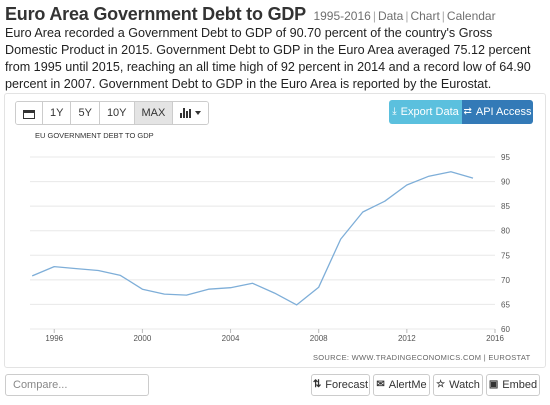 The height and width of the screenshot is (405, 550). Describe the element at coordinates (425, 16) in the screenshot. I see `chart-link: Chart` at that location.